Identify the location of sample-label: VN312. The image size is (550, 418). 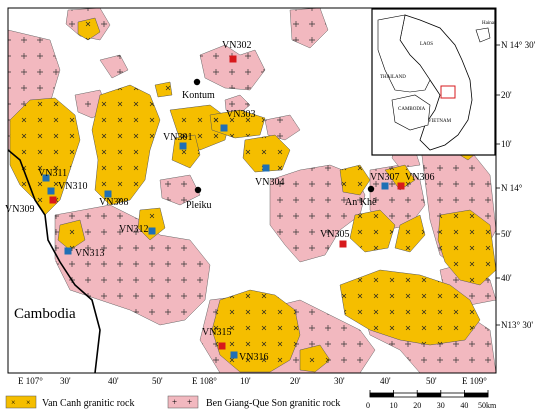
(133, 229).